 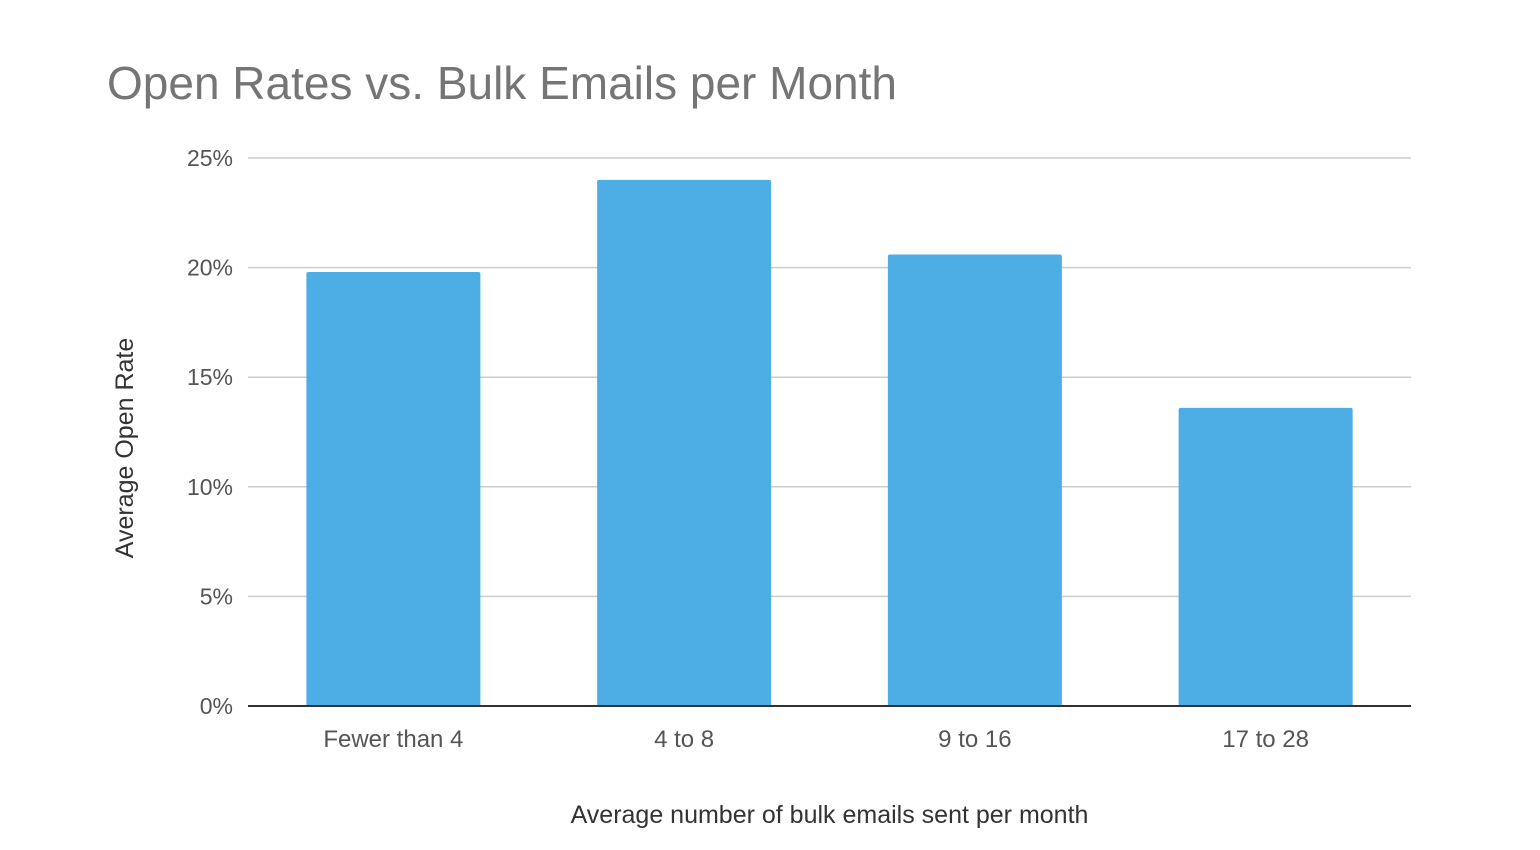 I want to click on y-tick-label: 20%, so click(x=210, y=268).